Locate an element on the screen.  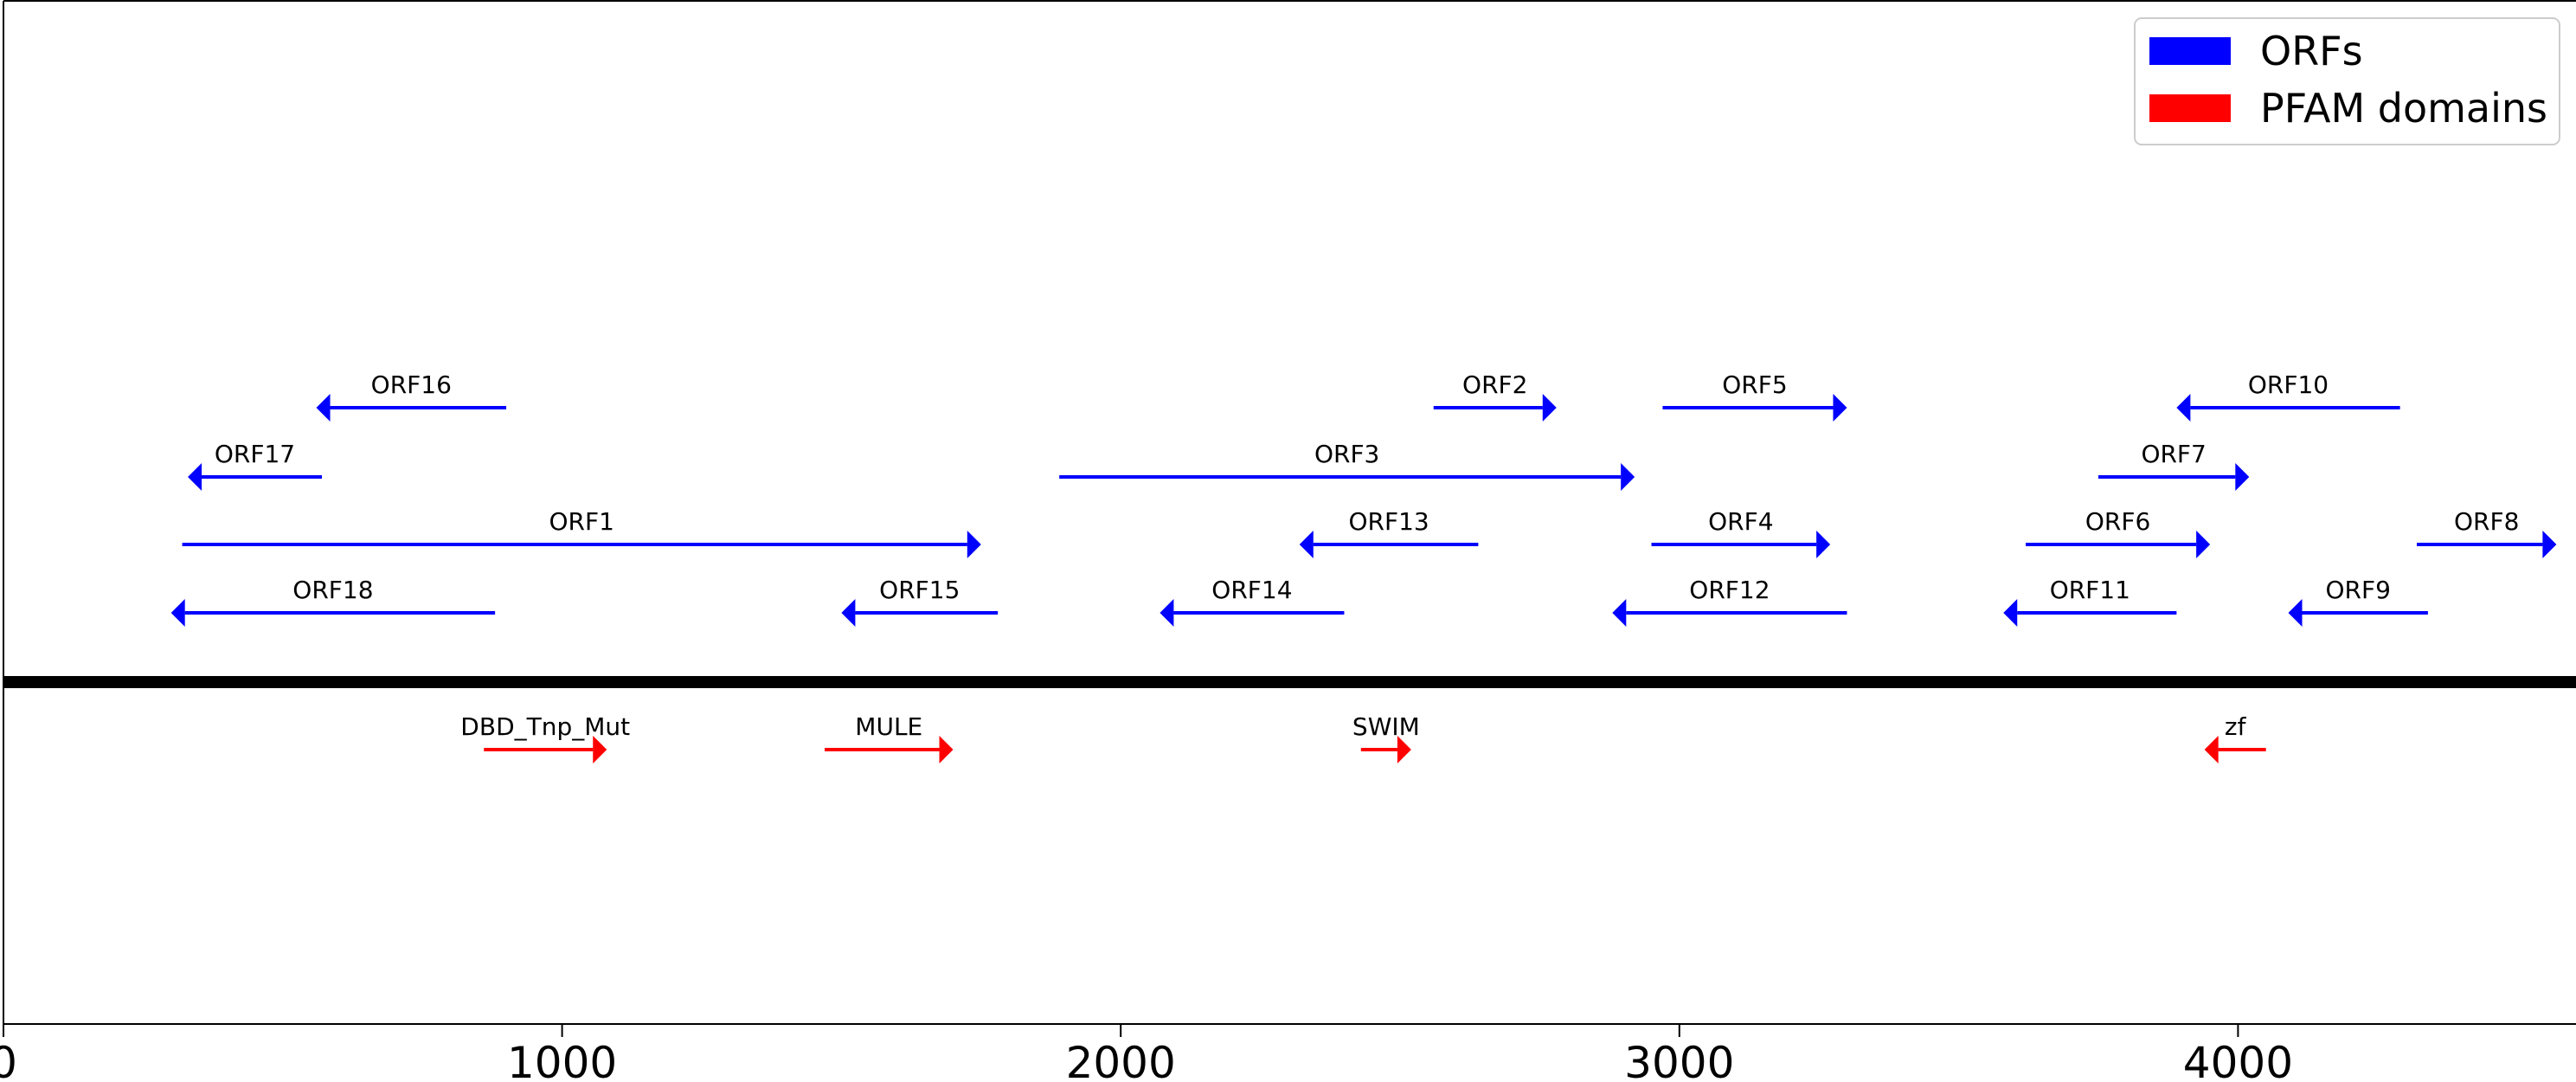
orf-ORF14: ORF14 is located at coordinates (1253, 601).